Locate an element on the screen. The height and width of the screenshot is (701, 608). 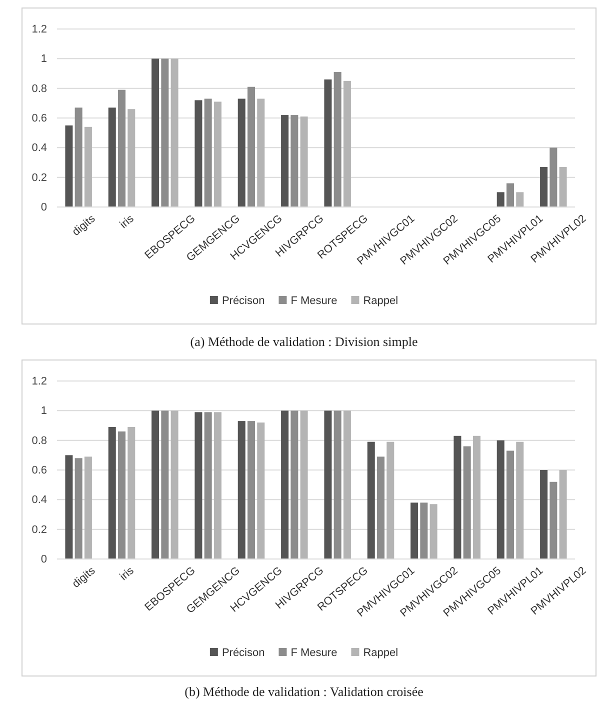
text: (a) Méthode de validation : Division simple is located at coordinates (304, 341).